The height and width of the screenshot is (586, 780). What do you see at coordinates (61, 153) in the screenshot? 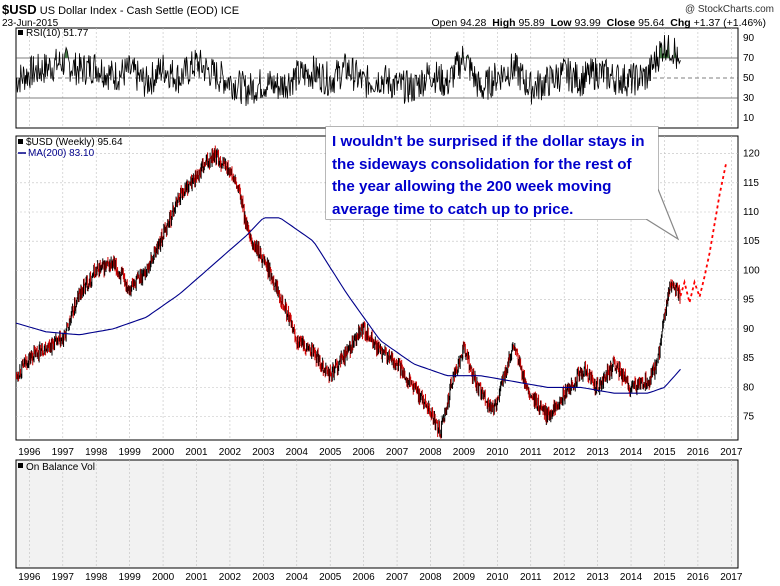
I see `ma-legend: MA(200) 83.10` at bounding box center [61, 153].